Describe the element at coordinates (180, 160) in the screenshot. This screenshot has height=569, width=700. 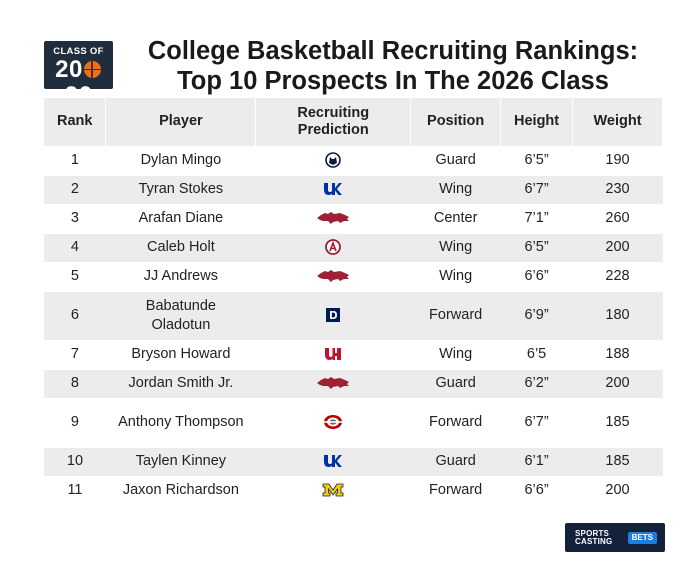
I see `player-cell: Dylan Mingo` at that location.